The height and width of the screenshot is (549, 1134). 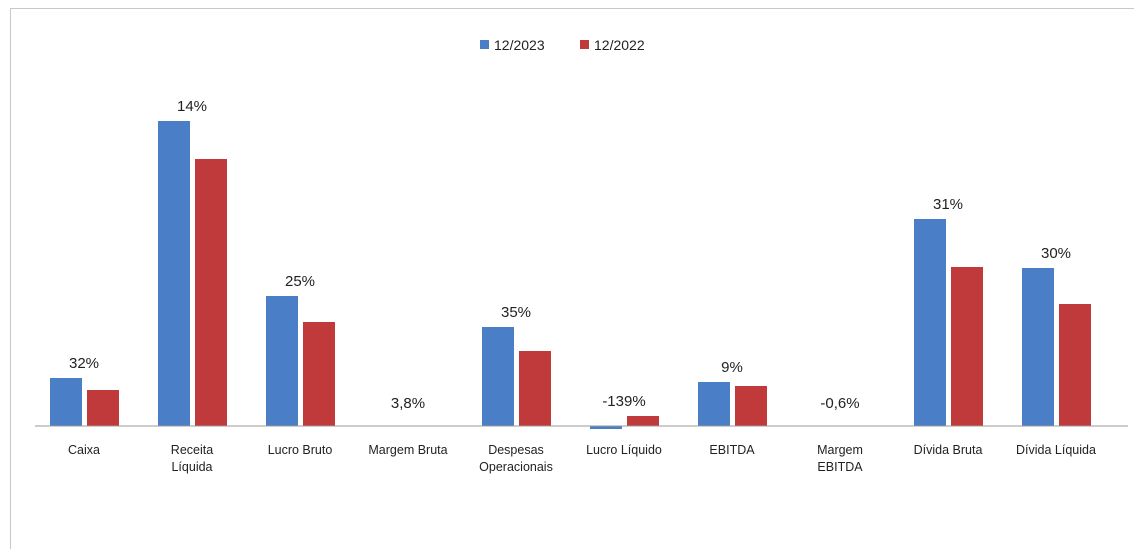 What do you see at coordinates (948, 450) in the screenshot?
I see `category-label-8: Dívida Bruta` at bounding box center [948, 450].